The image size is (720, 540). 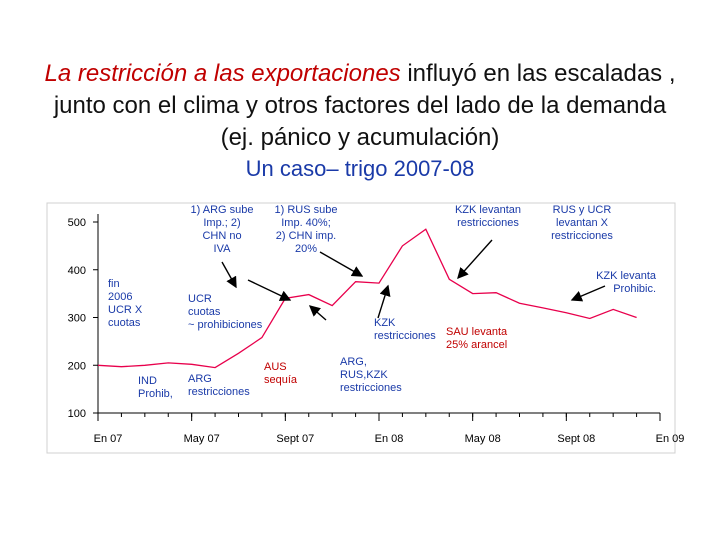 What do you see at coordinates (626, 276) in the screenshot?
I see `annotation-line: KZK levanta` at bounding box center [626, 276].